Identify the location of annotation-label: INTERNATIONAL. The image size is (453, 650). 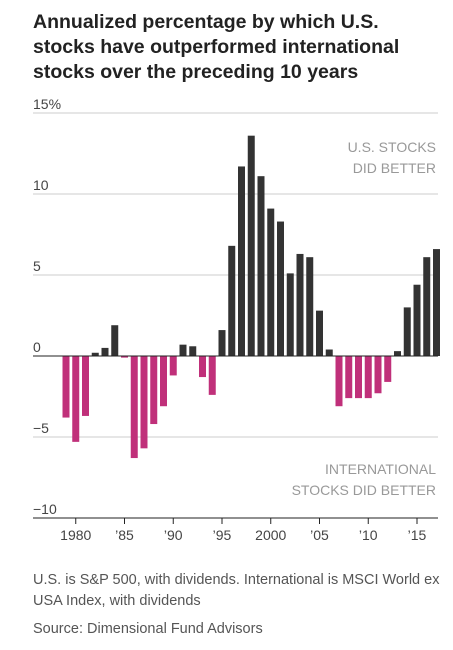
(380, 469).